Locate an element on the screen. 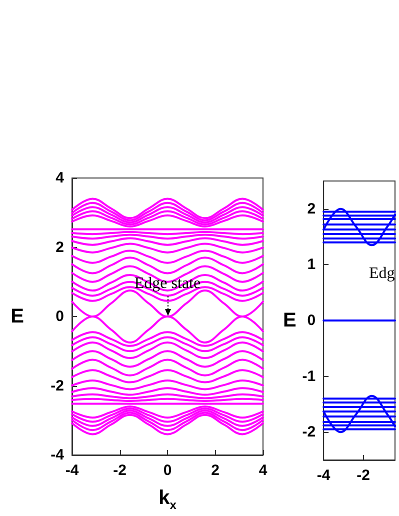 Image resolution: width=399 pixels, height=516 pixels. y-tick-label: -4 is located at coordinates (57, 455).